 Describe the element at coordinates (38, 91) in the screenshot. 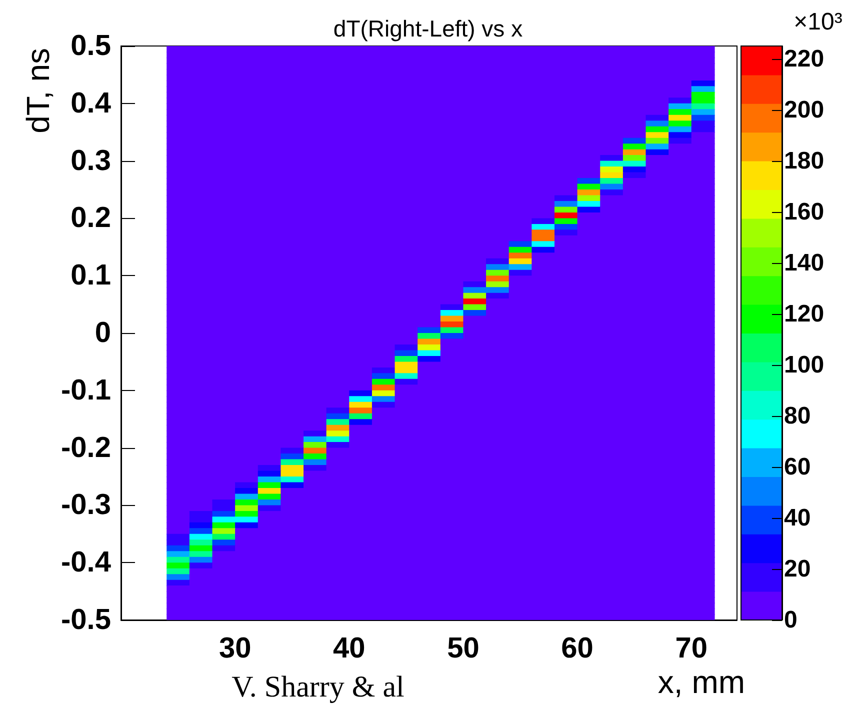

I see `y-axis-title: dT, ns` at that location.